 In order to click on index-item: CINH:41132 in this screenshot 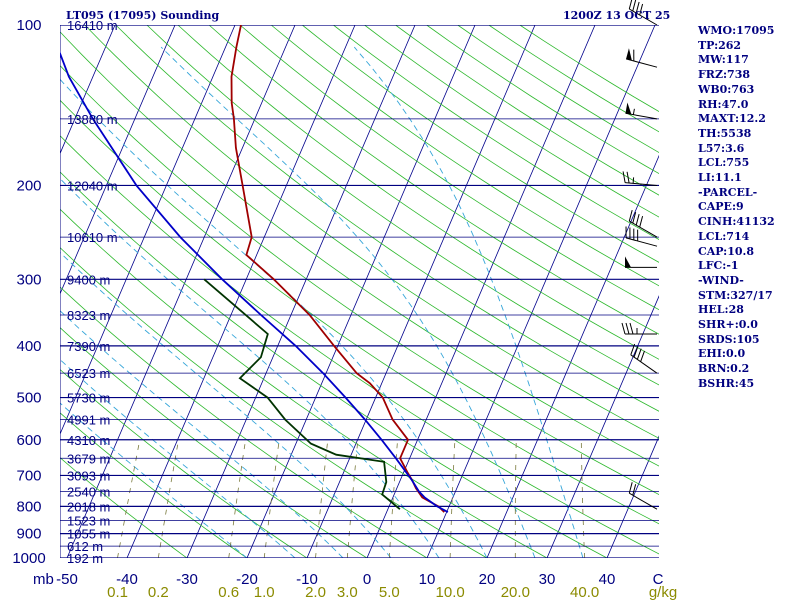, I will do `click(736, 222)`.